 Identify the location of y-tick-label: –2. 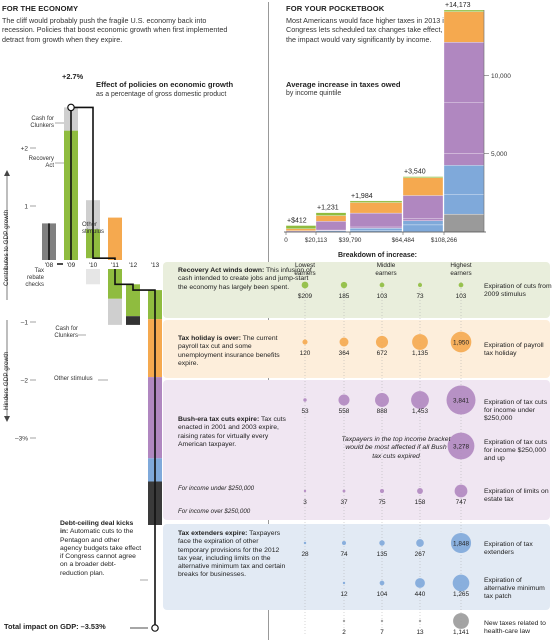
(25, 381).